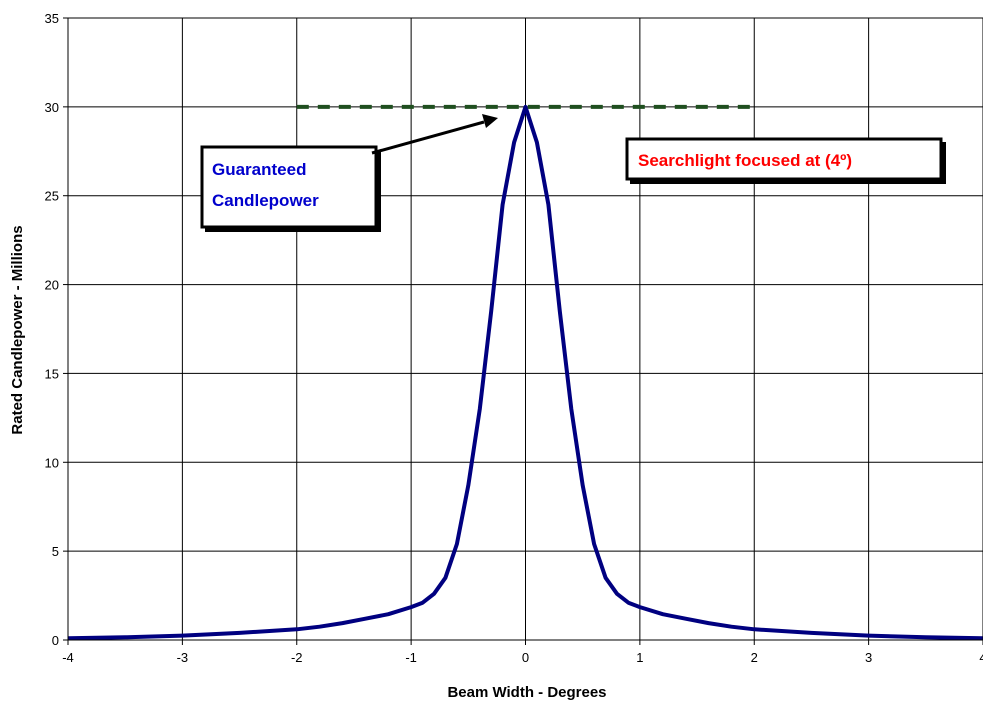  What do you see at coordinates (754, 657) in the screenshot?
I see `x-tick-label: 2` at bounding box center [754, 657].